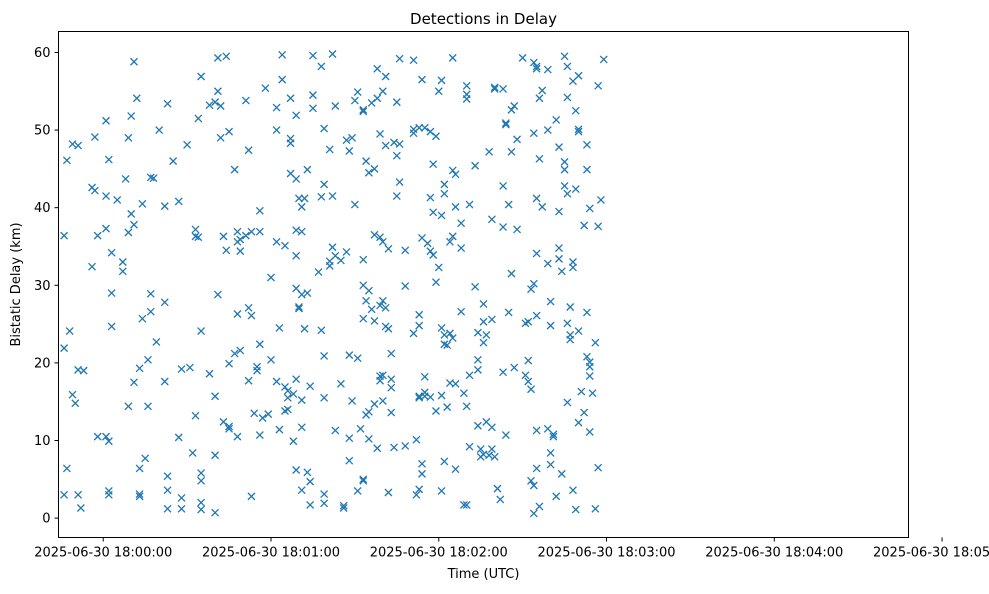 This screenshot has height=594, width=989. Describe the element at coordinates (439, 553) in the screenshot. I see `x-tick-label: 2025-06-30 18:02:00` at that location.